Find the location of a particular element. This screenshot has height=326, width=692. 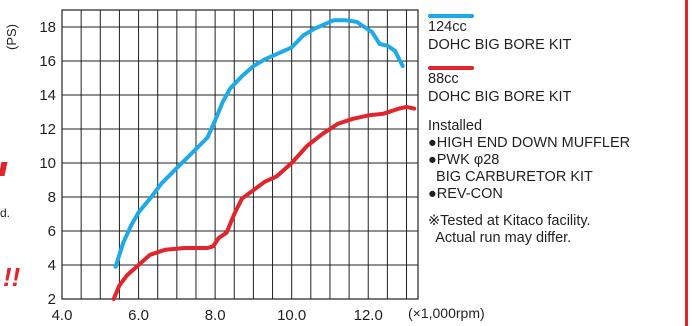

legend-item-88cc: 88cc DOHC BIG BORE KIT is located at coordinates (553, 86).